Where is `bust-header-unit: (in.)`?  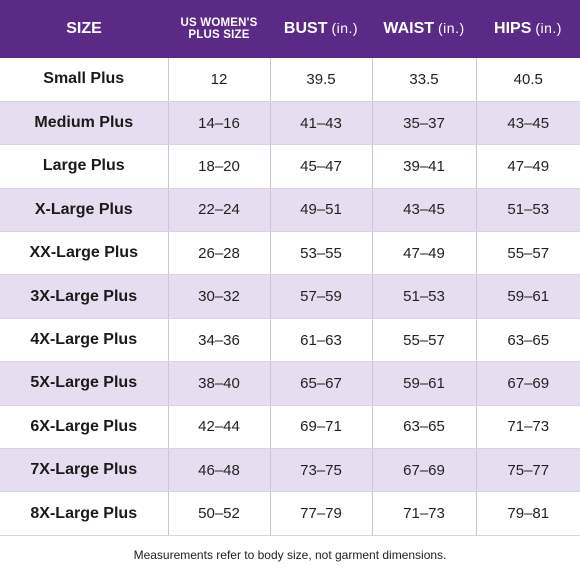 bust-header-unit: (in.) is located at coordinates (345, 28).